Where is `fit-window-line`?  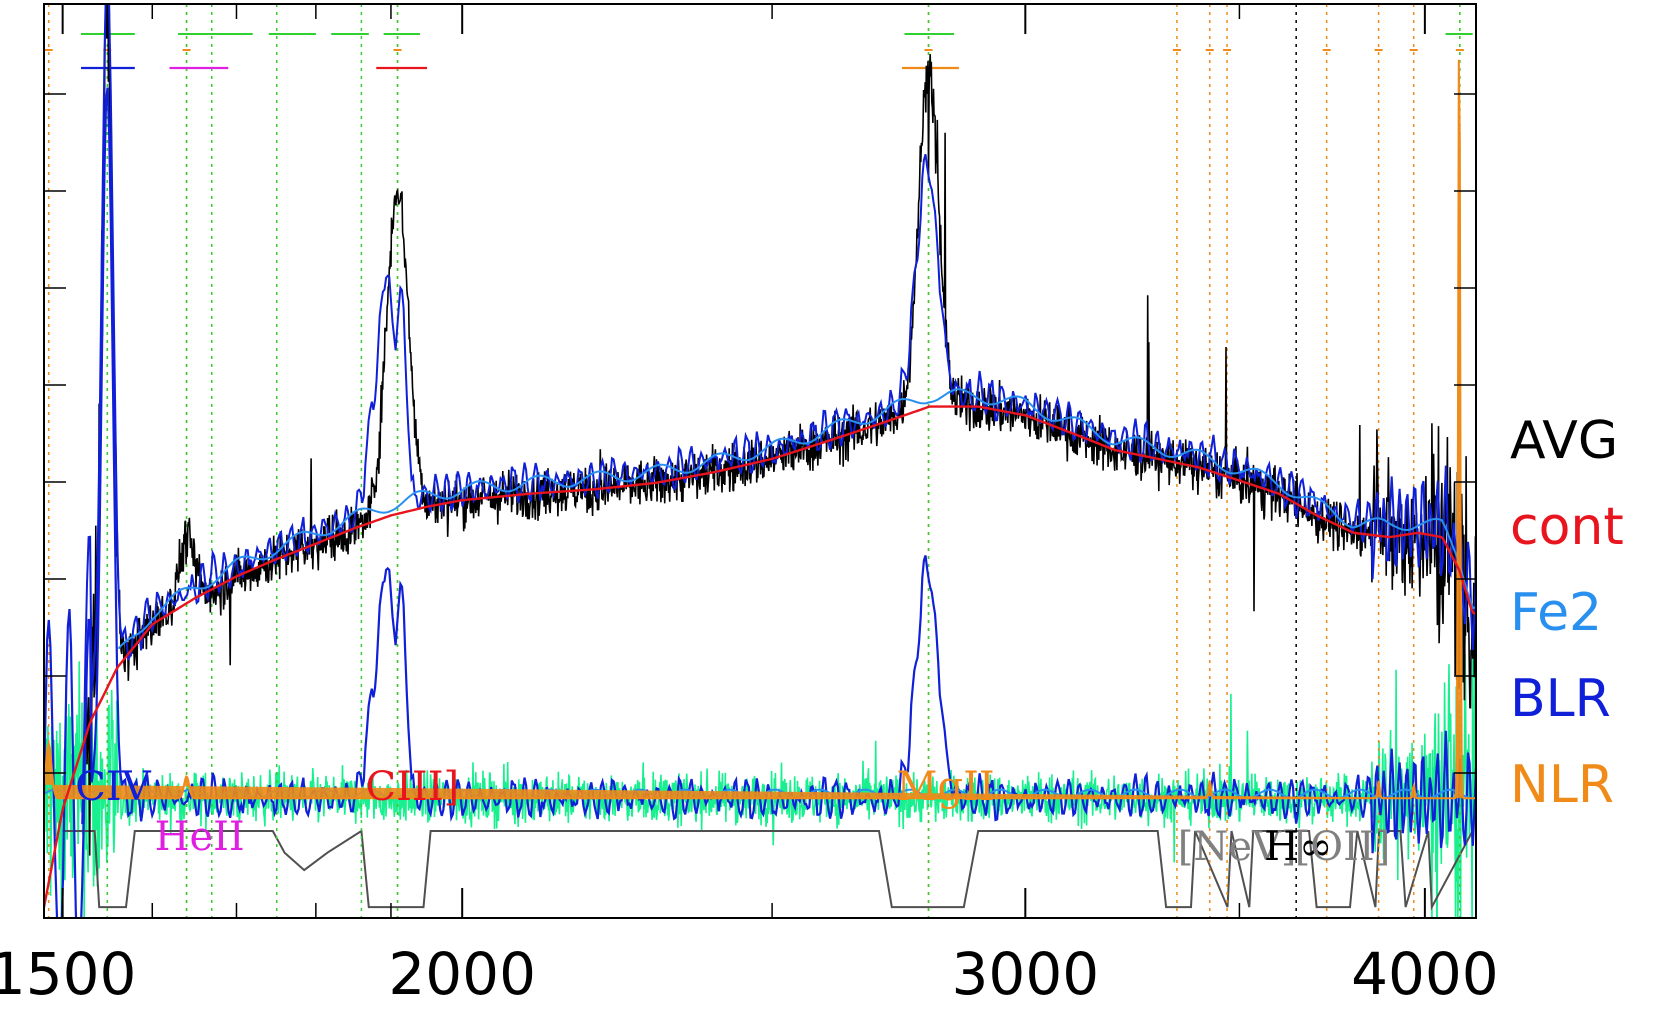
fit-window-line is located at coordinates (768, 870).